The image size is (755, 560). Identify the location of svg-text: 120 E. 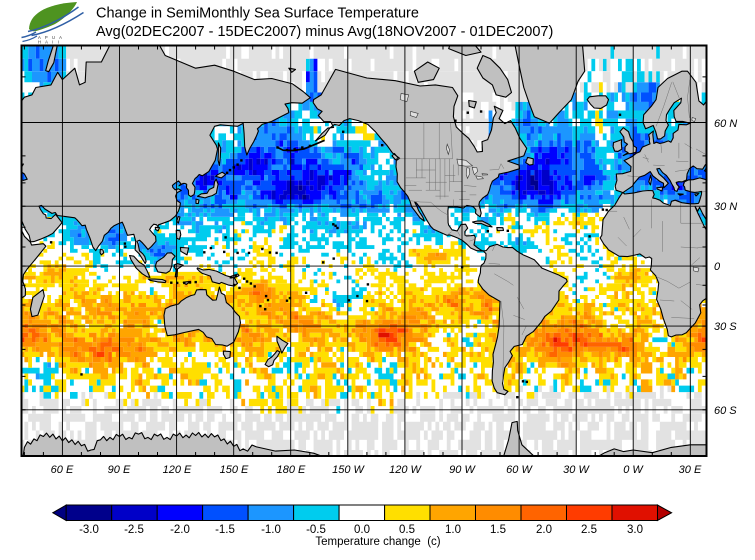
(177, 470).